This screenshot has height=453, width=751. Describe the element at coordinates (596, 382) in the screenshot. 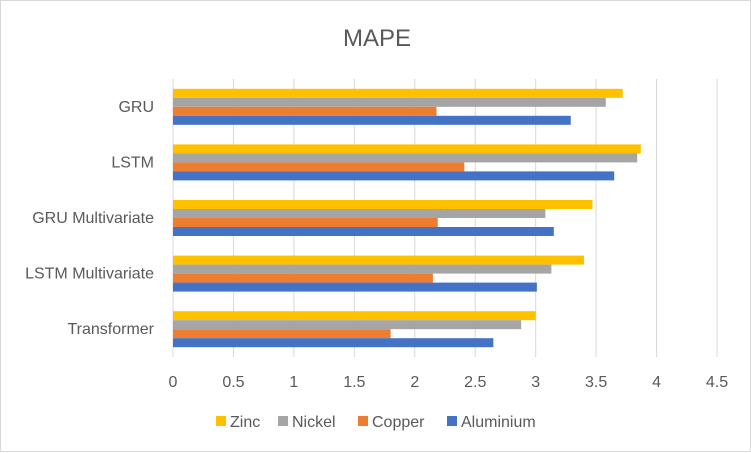

I see `x-tick-label: 3.5` at that location.